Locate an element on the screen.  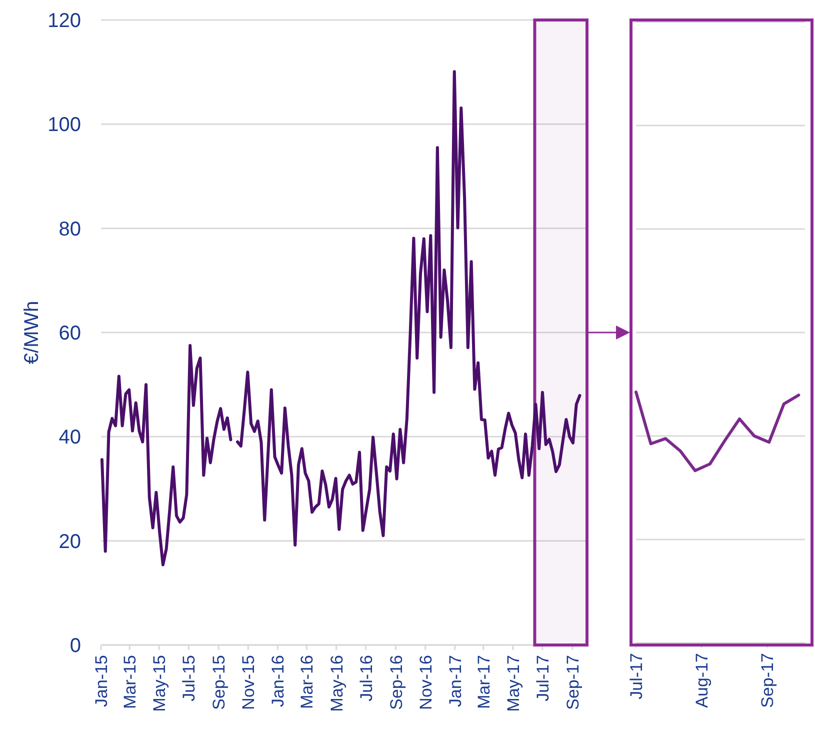
x-tick-label: Jan-15 is located at coordinates (101, 681).